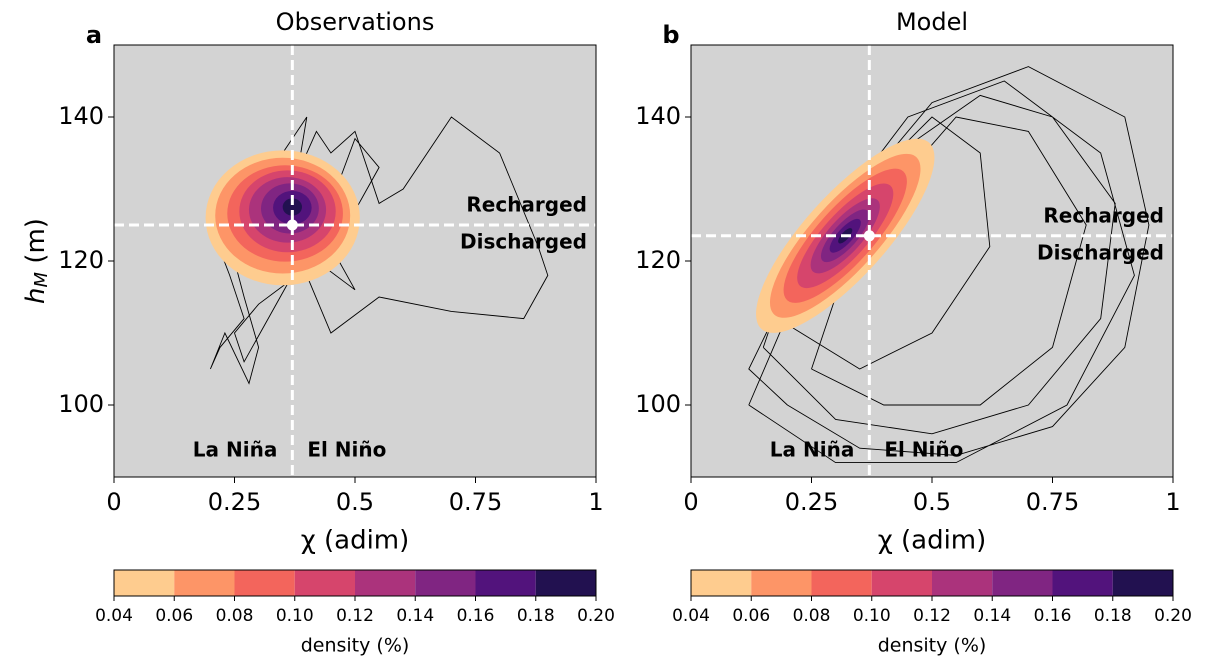 This screenshot has height=660, width=1207. Describe the element at coordinates (292, 207) in the screenshot. I see `density-contour` at that location.